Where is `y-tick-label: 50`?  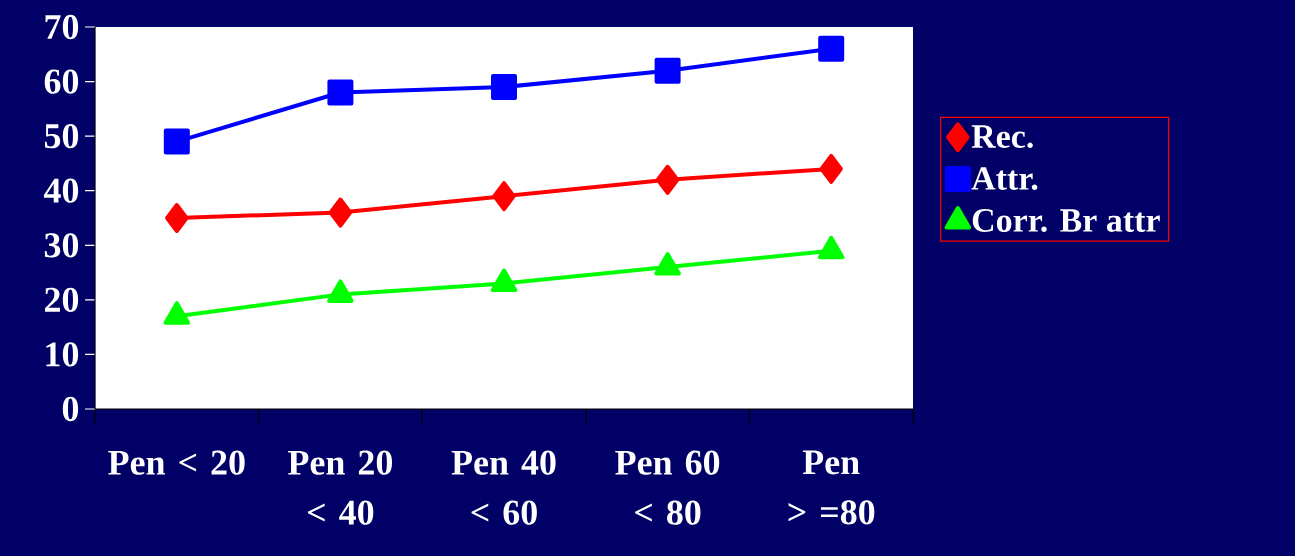
y-tick-label: 50 is located at coordinates (61, 136).